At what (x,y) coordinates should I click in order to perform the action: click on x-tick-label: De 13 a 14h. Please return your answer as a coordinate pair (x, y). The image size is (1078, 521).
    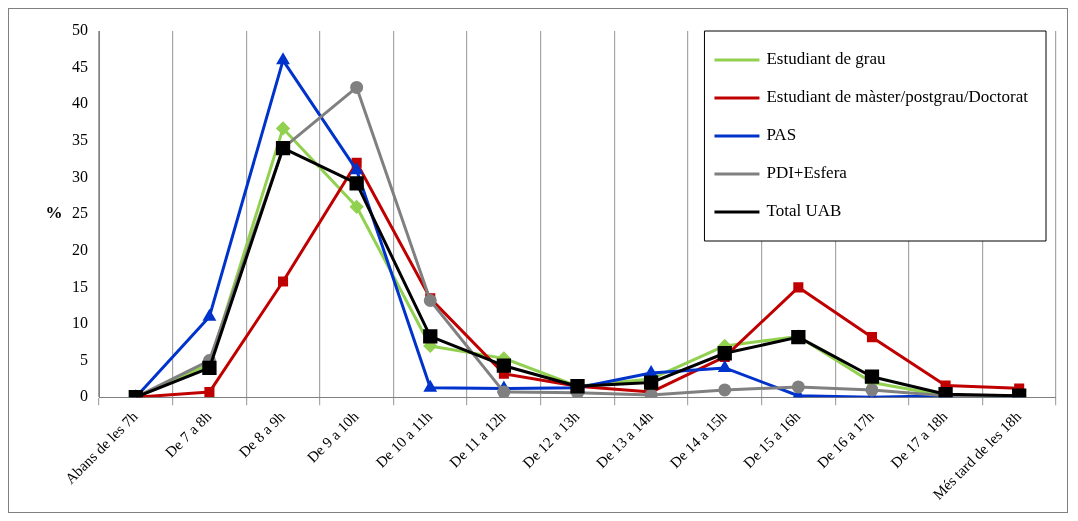
    Looking at the image, I should click on (625, 439).